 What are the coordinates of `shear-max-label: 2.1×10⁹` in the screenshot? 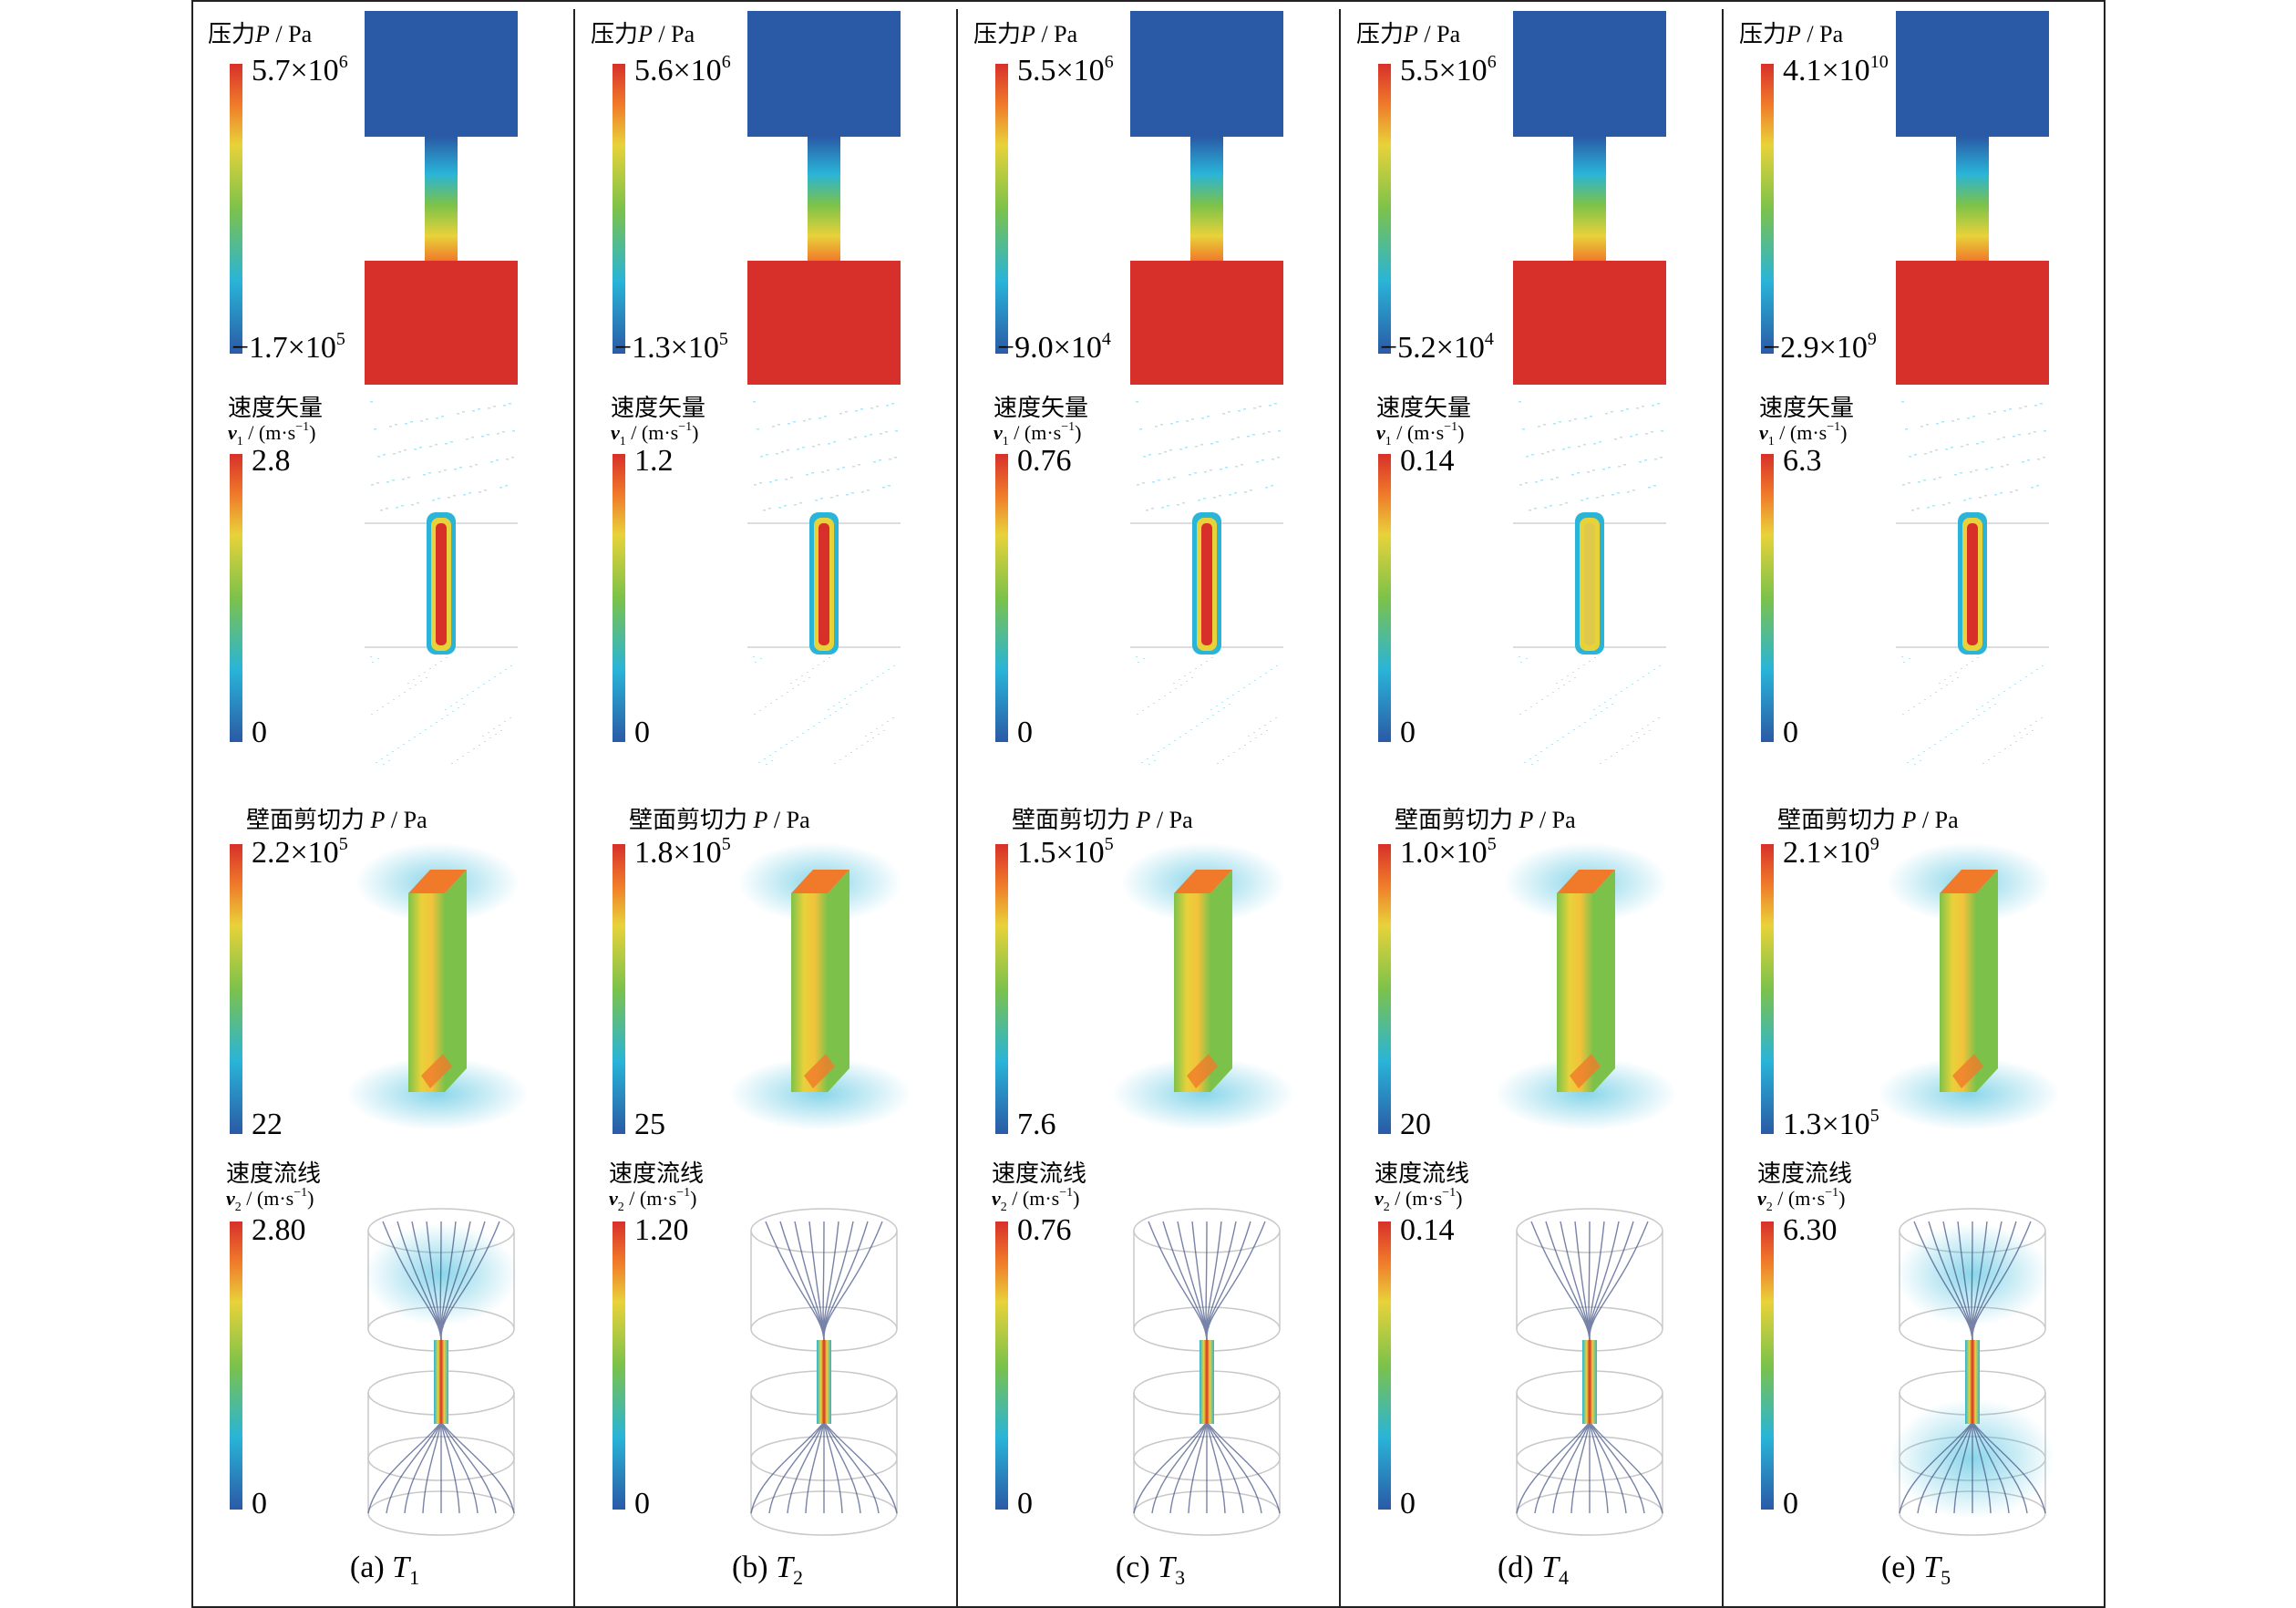 It's located at (1831, 852).